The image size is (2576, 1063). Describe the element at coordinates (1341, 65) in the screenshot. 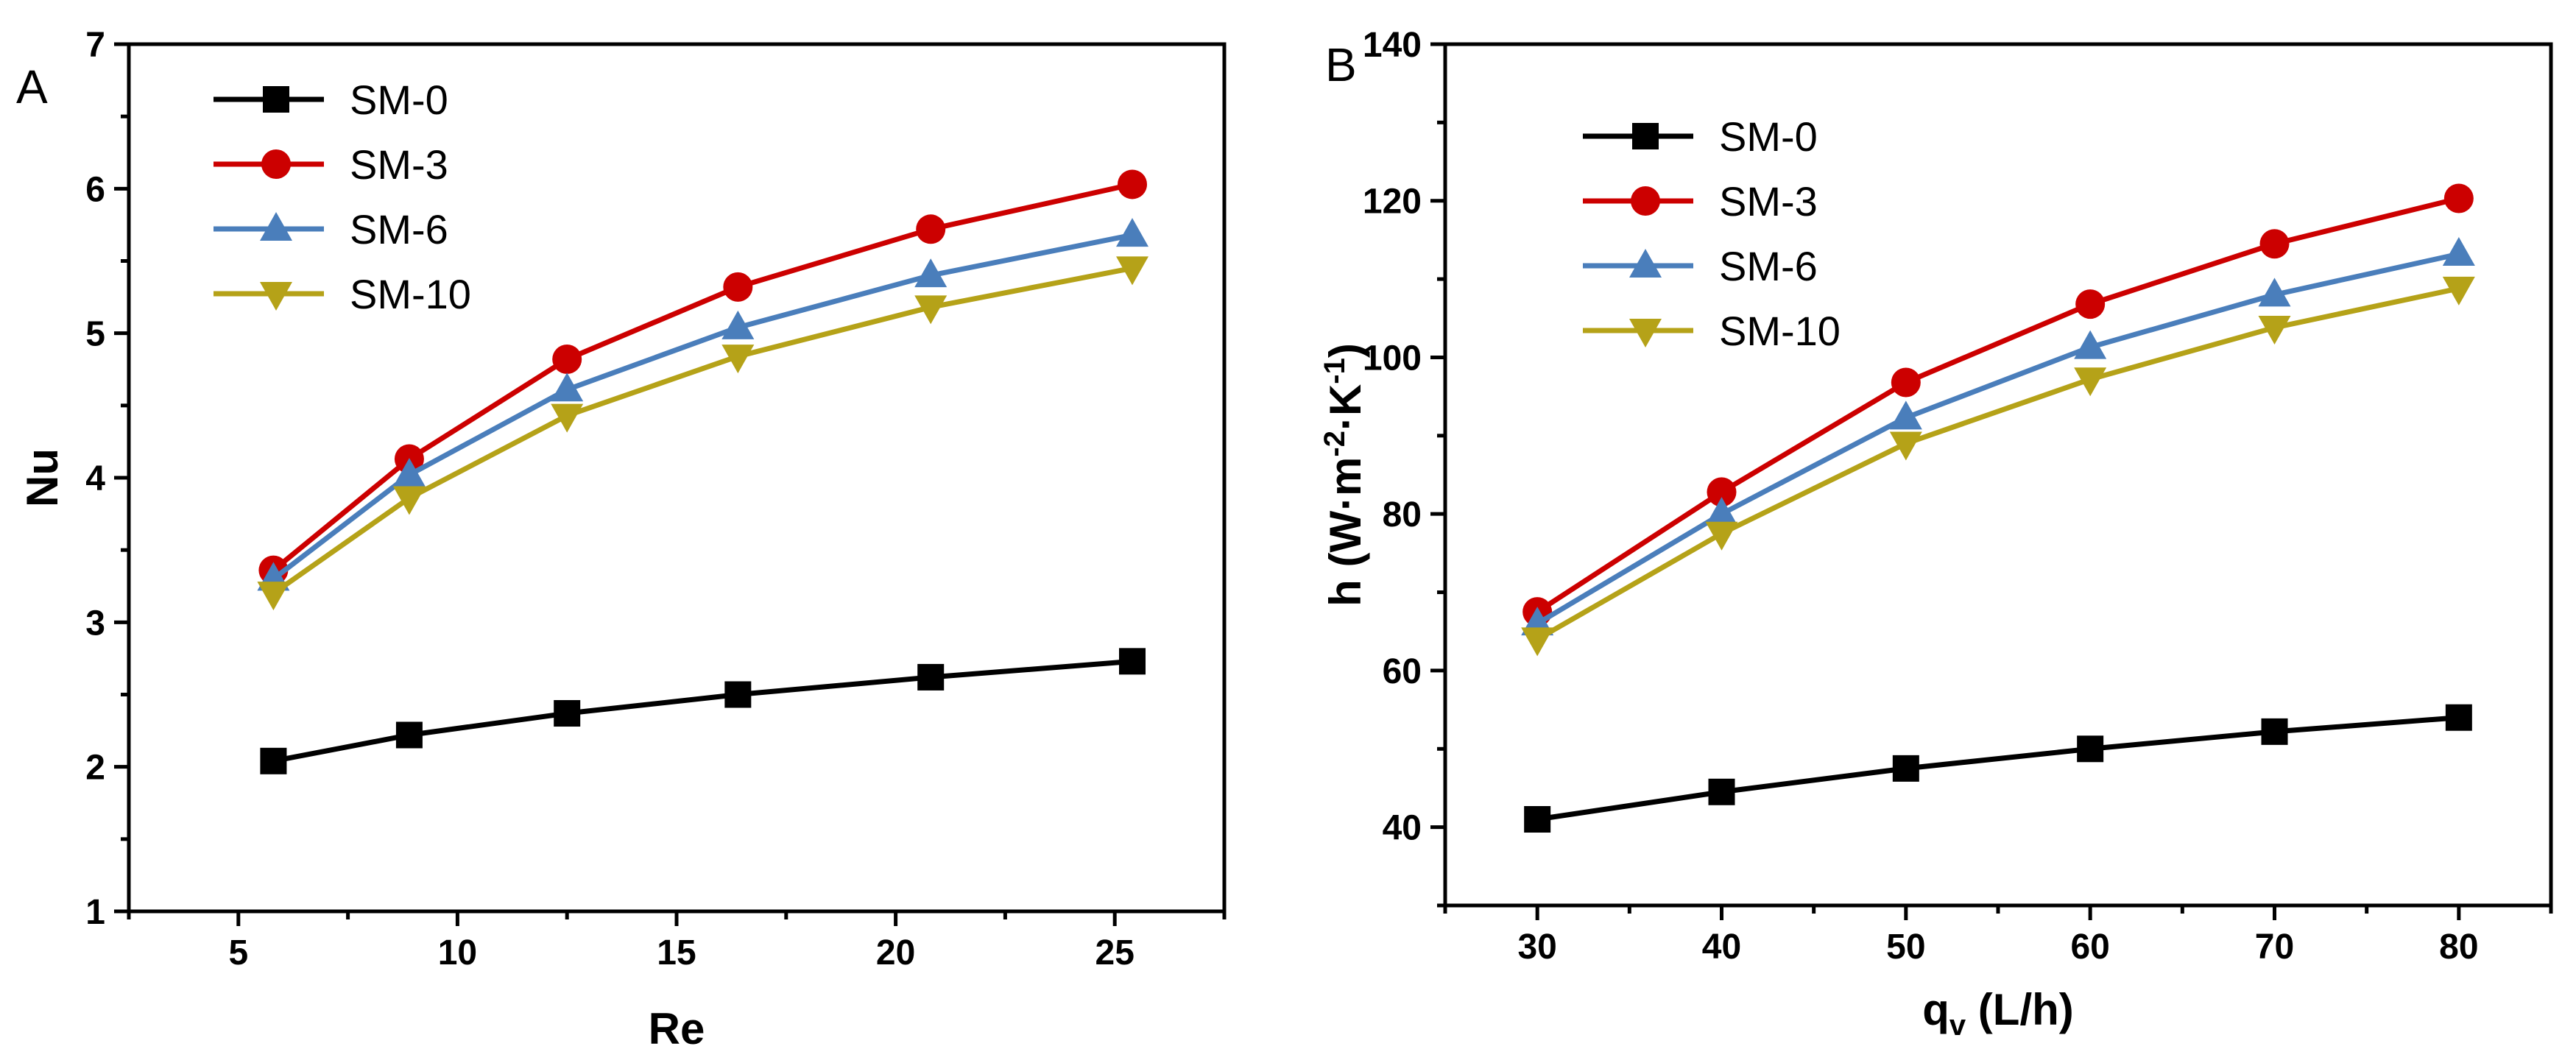

I see `panel-label: B` at that location.